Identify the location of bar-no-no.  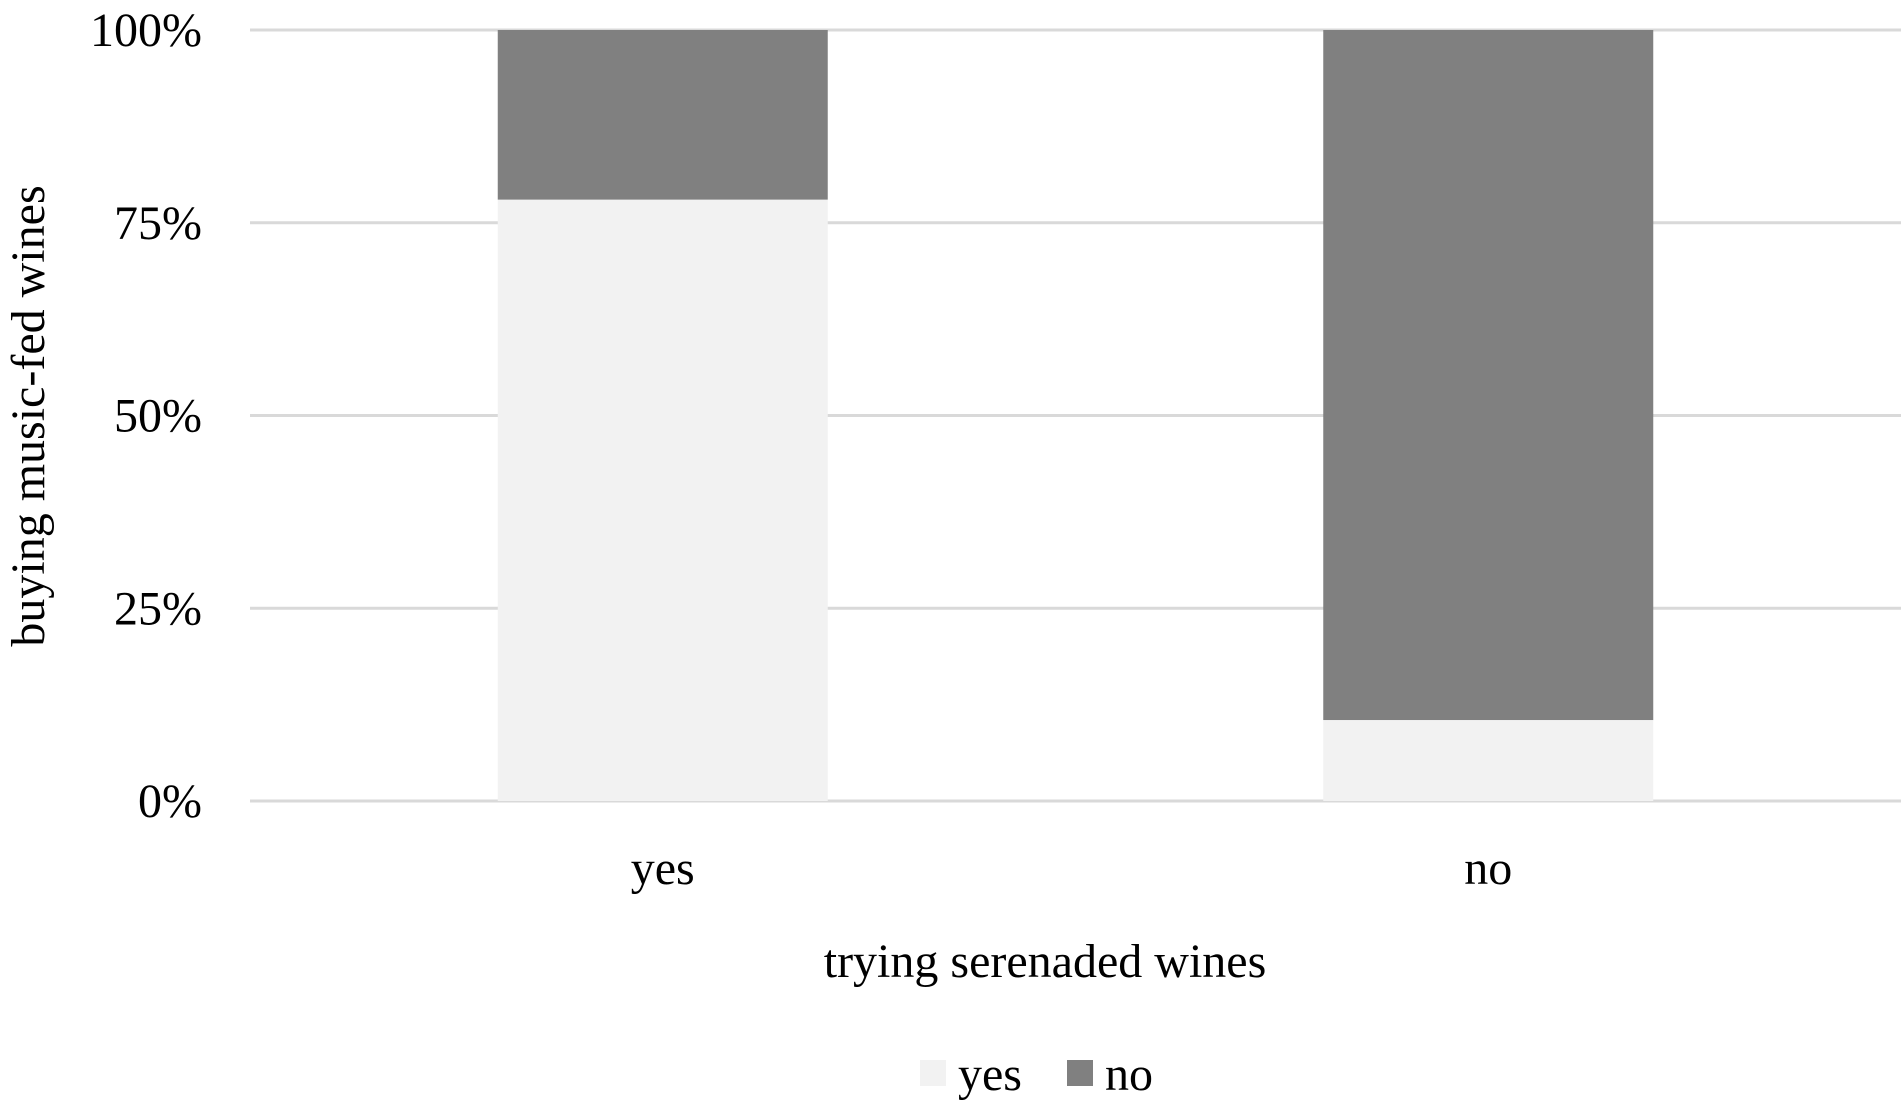
(1488, 375).